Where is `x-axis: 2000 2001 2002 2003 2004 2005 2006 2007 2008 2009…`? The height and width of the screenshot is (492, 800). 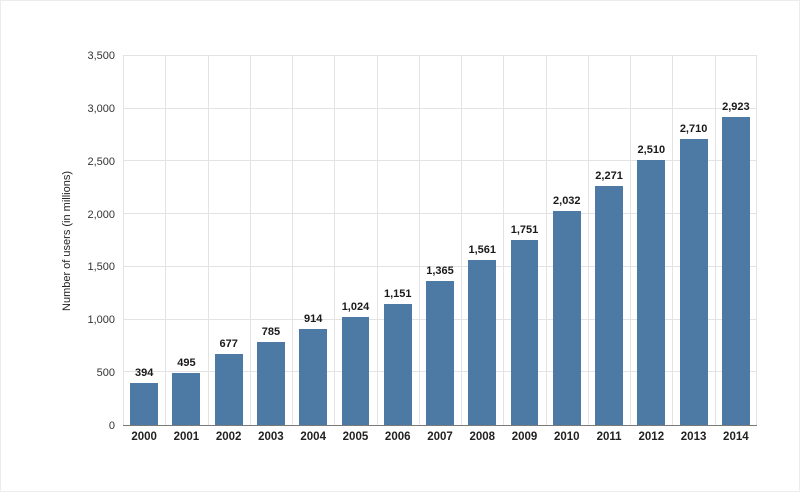 x-axis: 2000 2001 2002 2003 2004 2005 2006 2007 2008 2009… is located at coordinates (440, 437).